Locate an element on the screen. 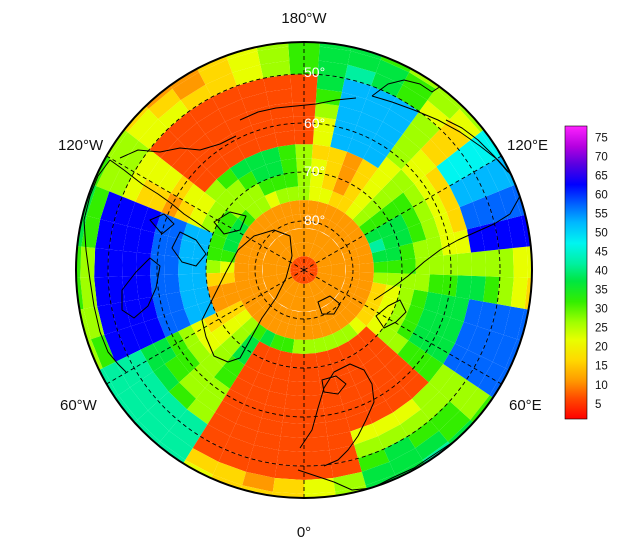  arctic-islands is located at coordinates (198, 239).